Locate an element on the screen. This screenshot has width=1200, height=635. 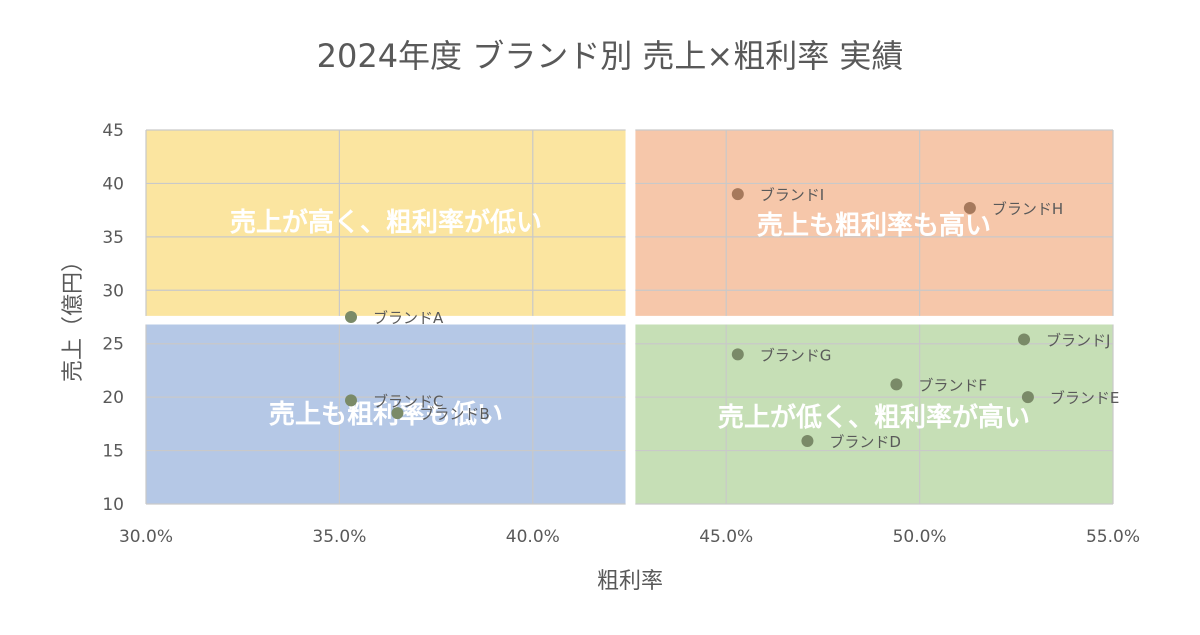
x-tick-label: 40.0% is located at coordinates (533, 537).